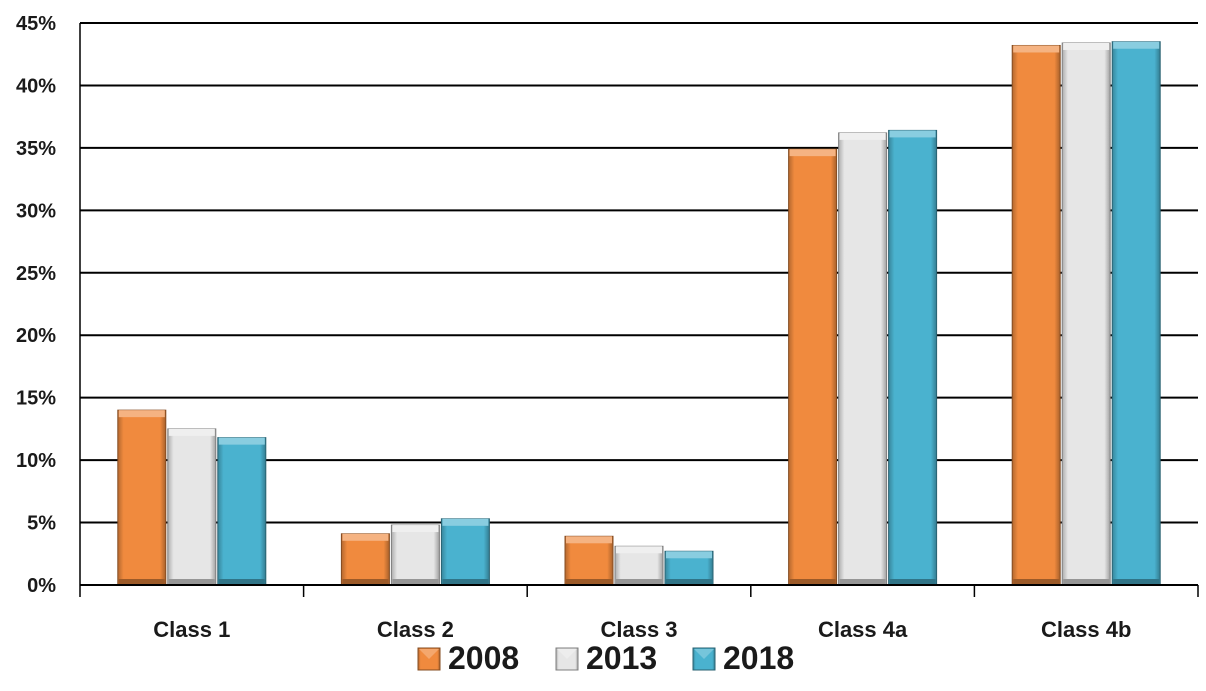  I want to click on y-tick-label: 10%, so click(36, 461).